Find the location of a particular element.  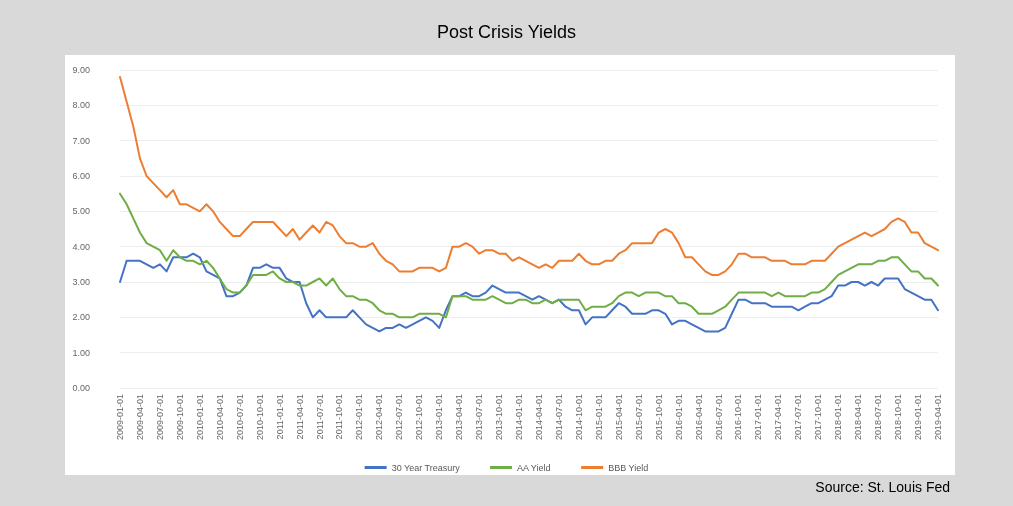

y-tick-label: 4.00 is located at coordinates (81, 246).